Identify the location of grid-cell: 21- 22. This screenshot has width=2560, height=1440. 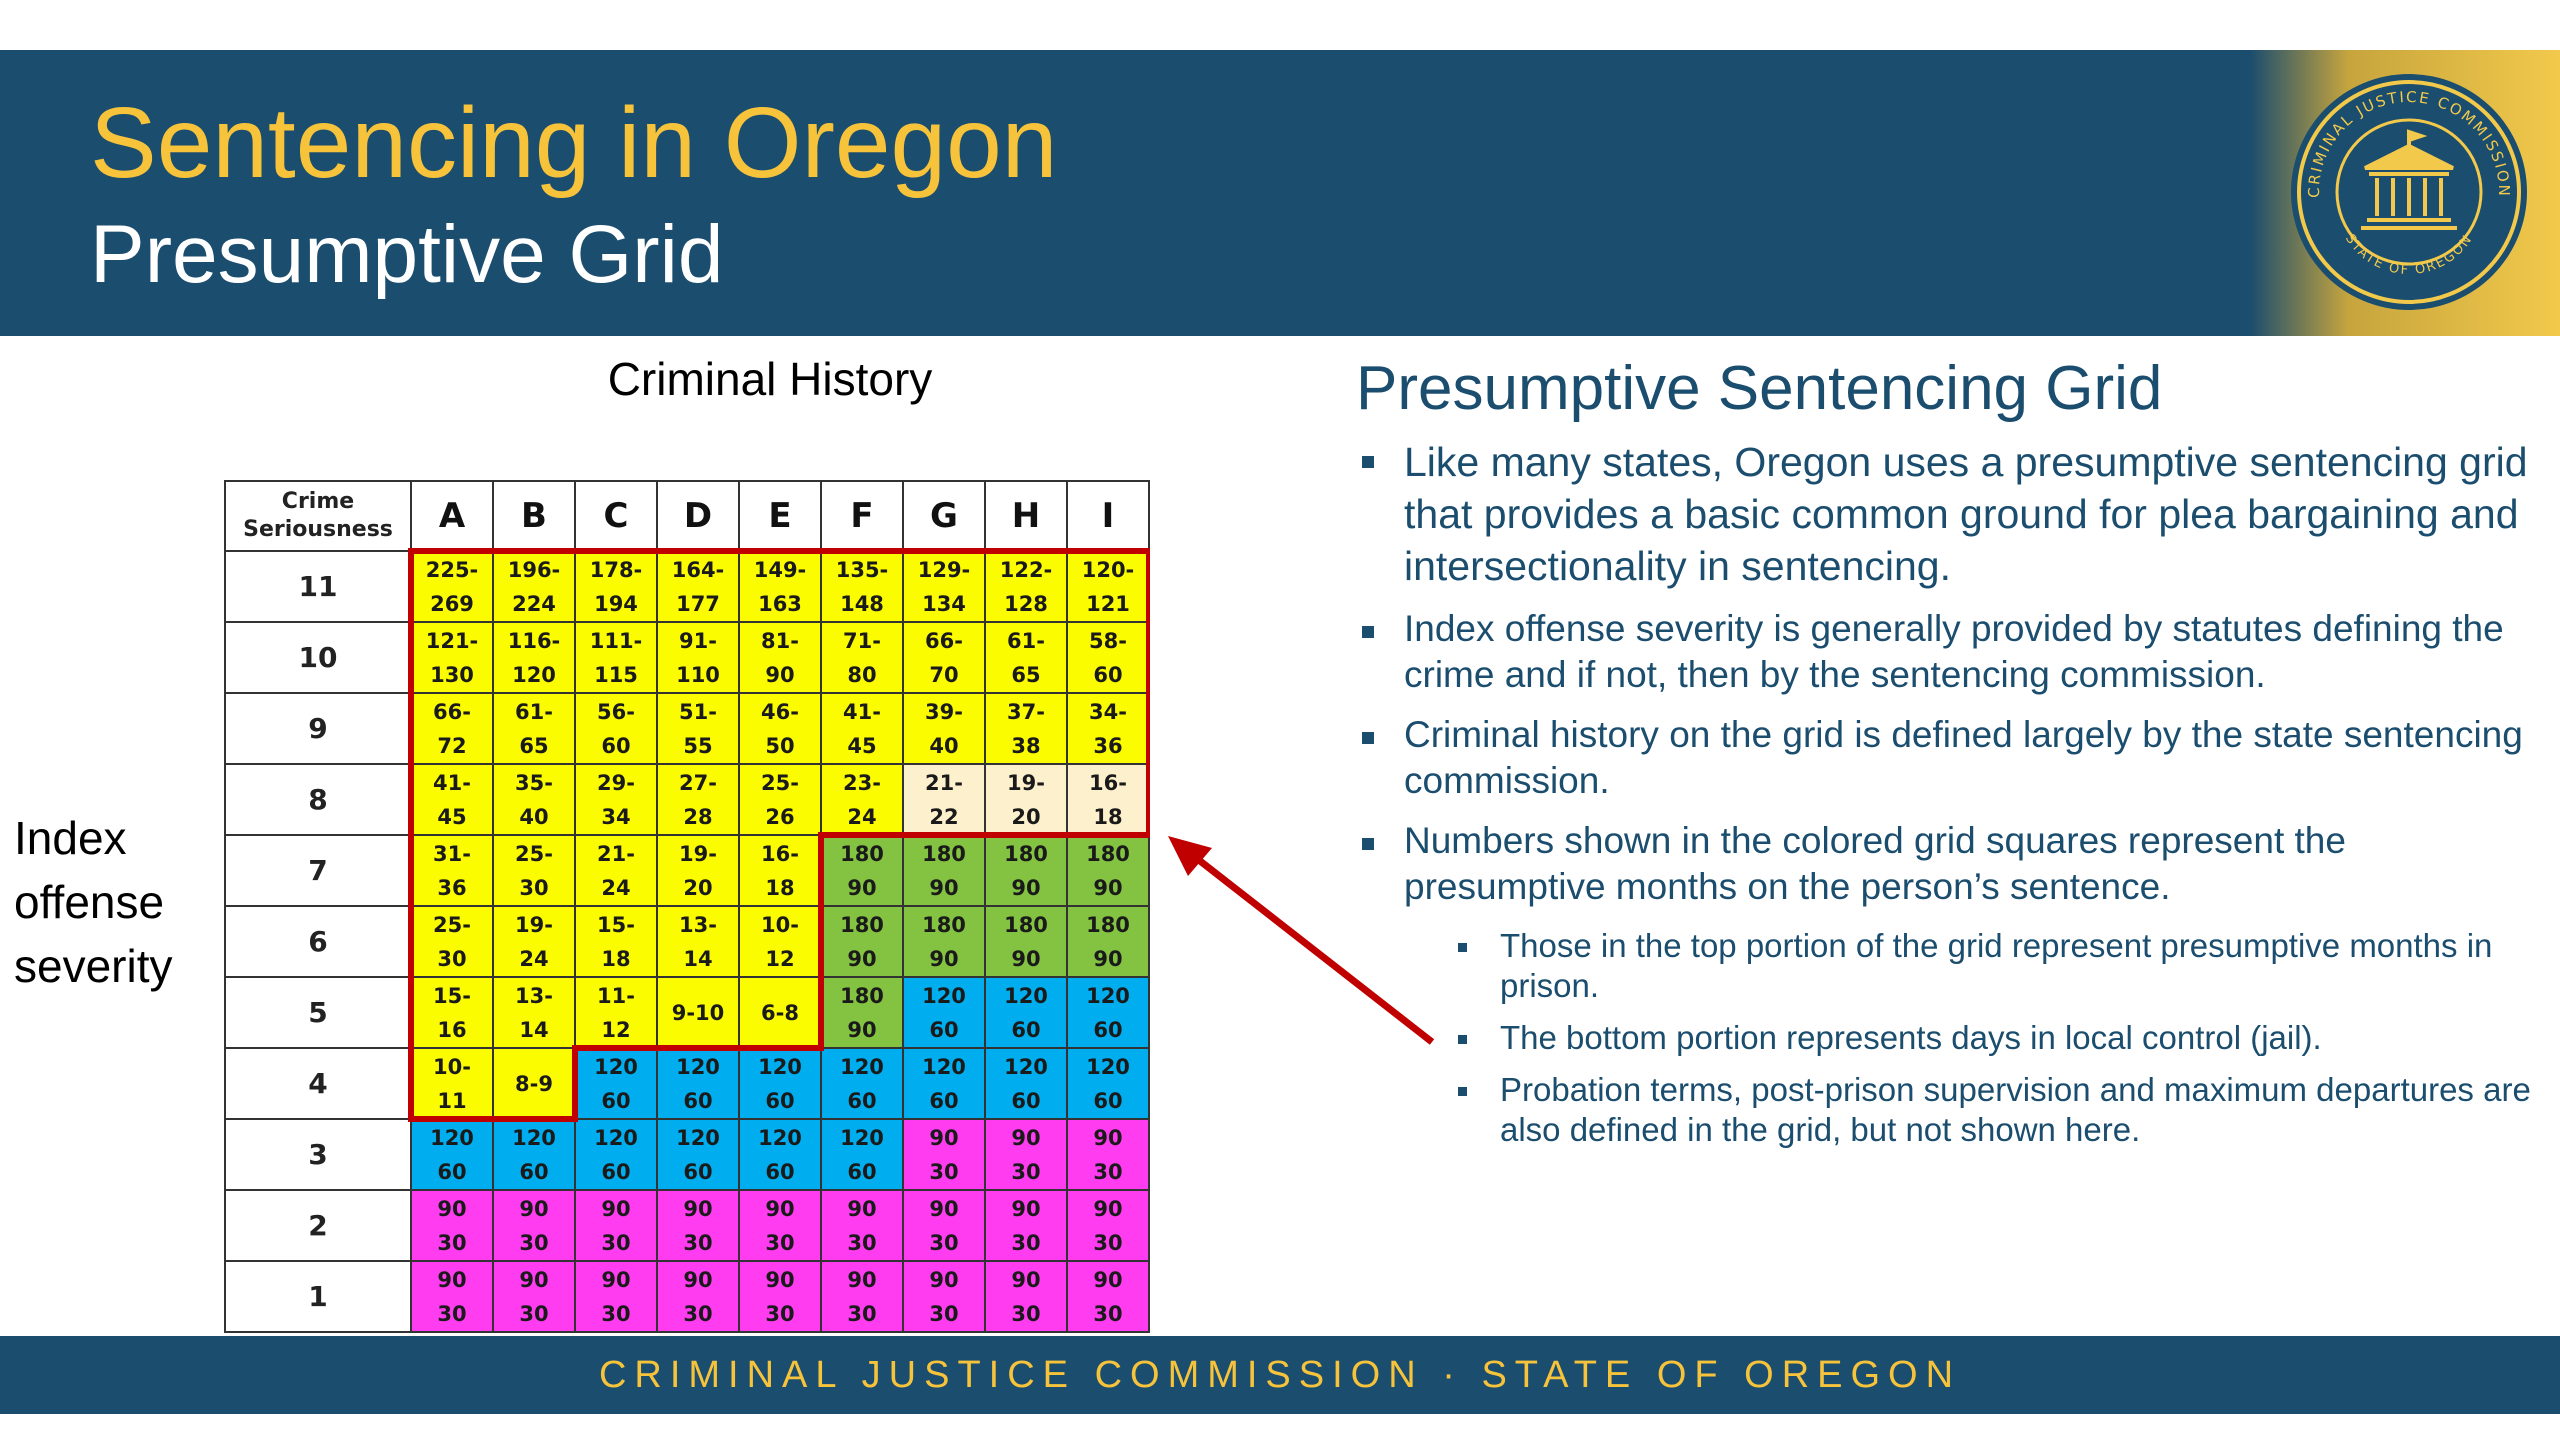
(944, 799).